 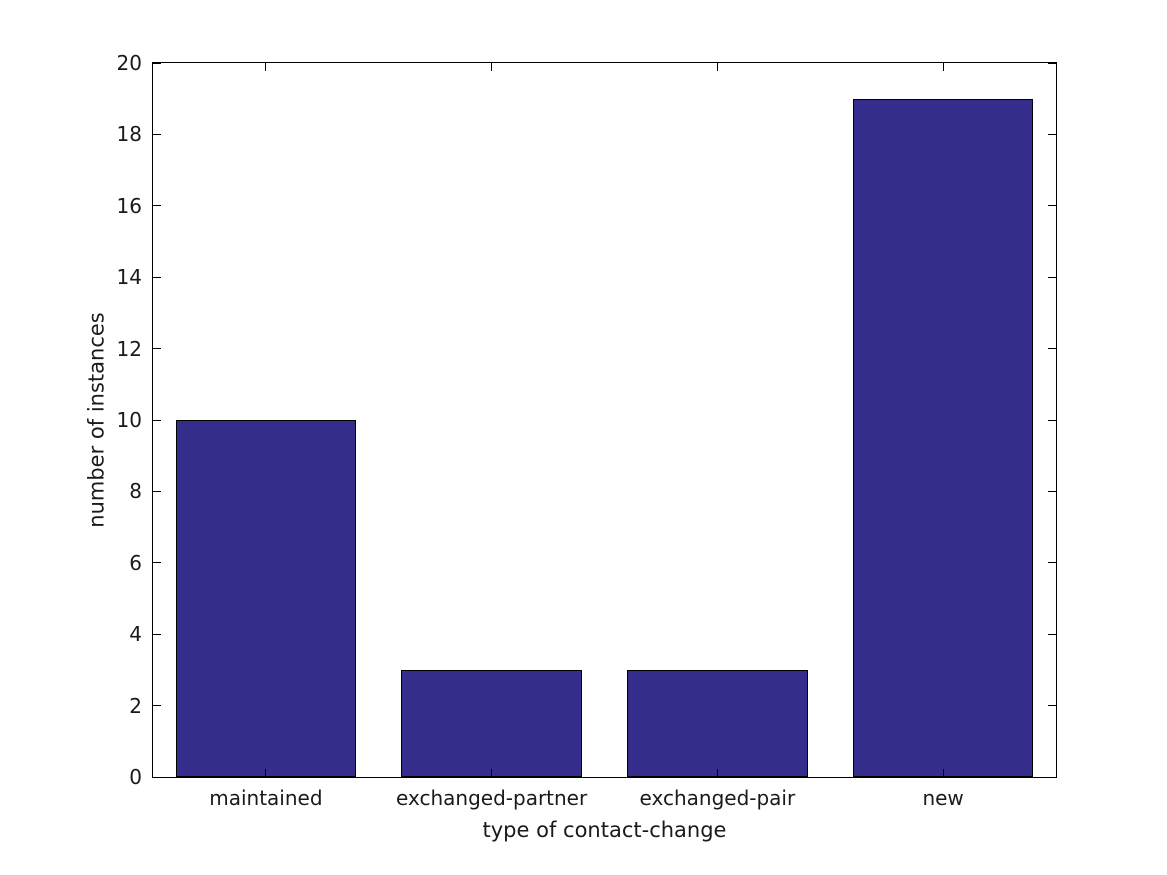 What do you see at coordinates (129, 134) in the screenshot?
I see `y-tick-label: 18` at bounding box center [129, 134].